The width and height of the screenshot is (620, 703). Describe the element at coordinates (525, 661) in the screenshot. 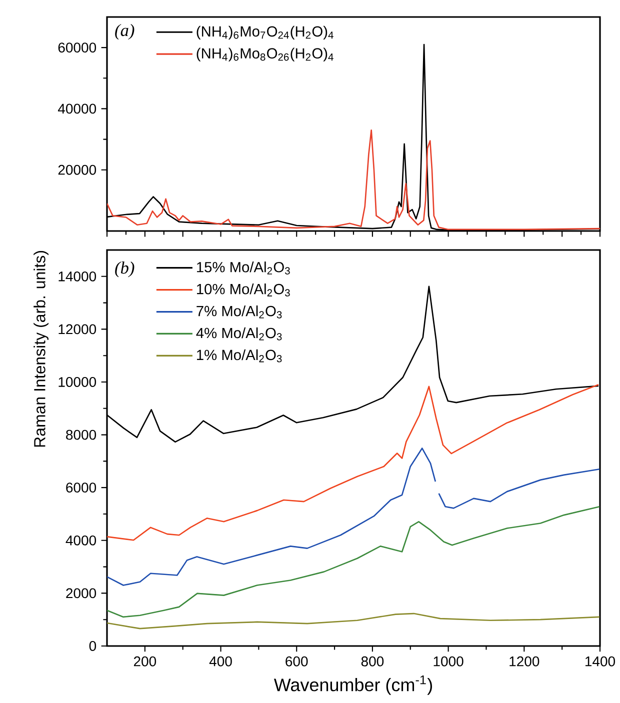

I see `x-tick-label: 1200` at that location.